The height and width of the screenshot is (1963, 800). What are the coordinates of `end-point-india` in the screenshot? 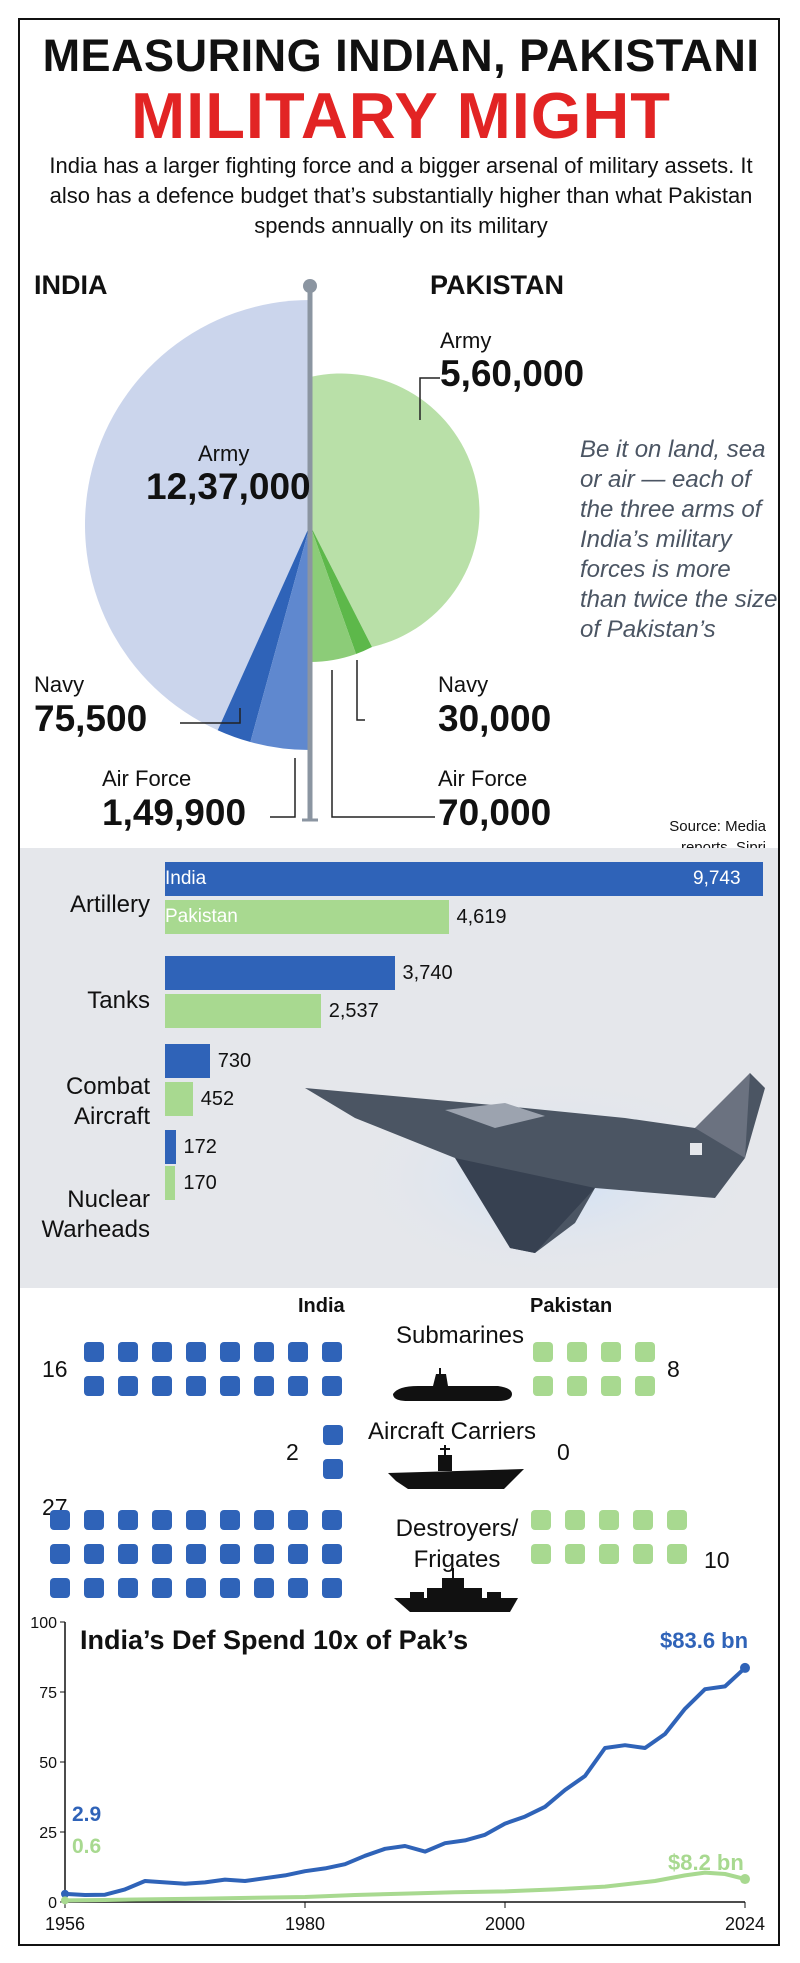 It's located at (745, 1667).